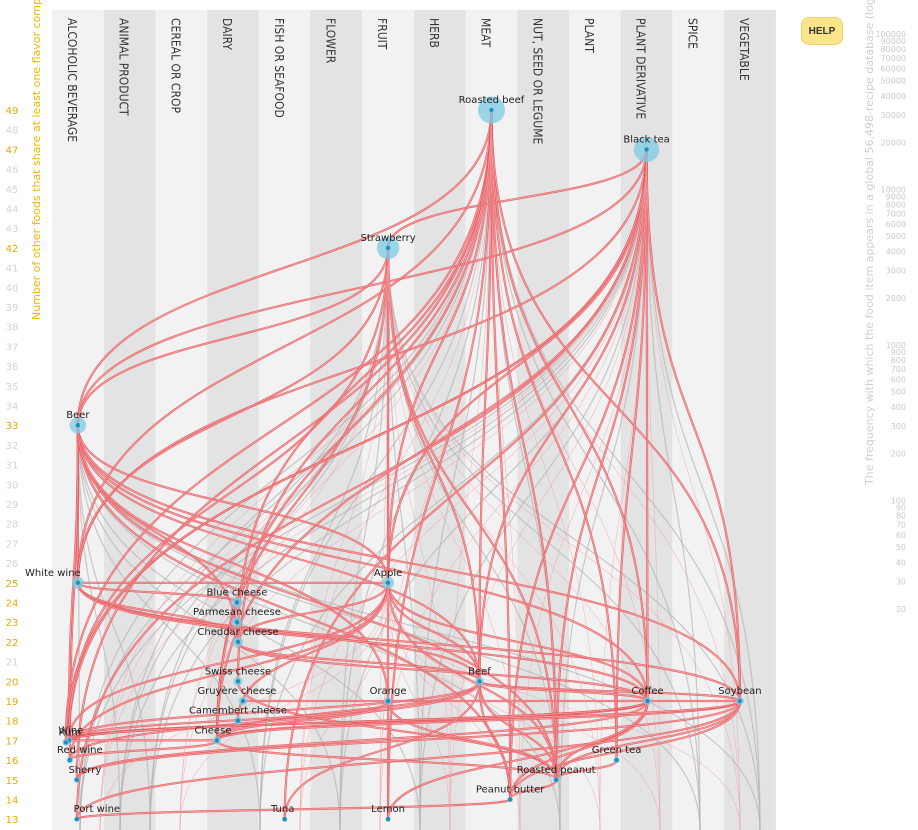 Image resolution: width=918 pixels, height=830 pixels. What do you see at coordinates (97, 813) in the screenshot?
I see `node-port-wine: Port wine` at bounding box center [97, 813].